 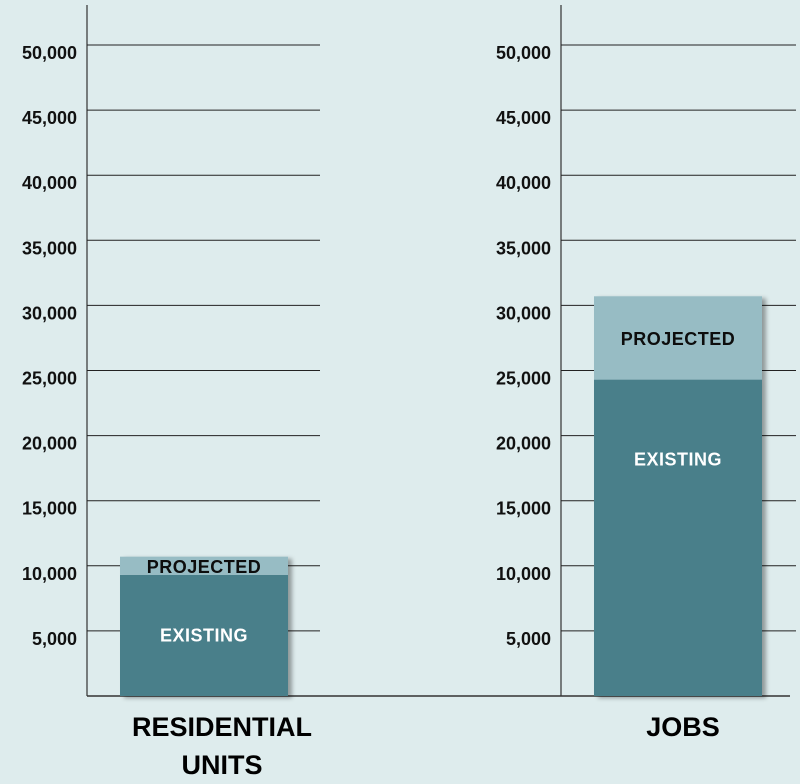 I want to click on category-label: RESIDENTIAL, so click(x=222, y=727).